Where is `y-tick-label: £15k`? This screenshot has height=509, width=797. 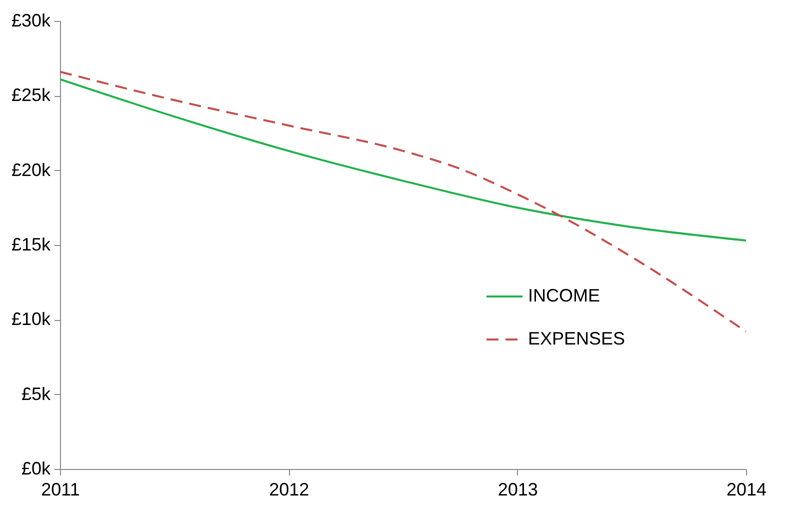 y-tick-label: £15k is located at coordinates (31, 244).